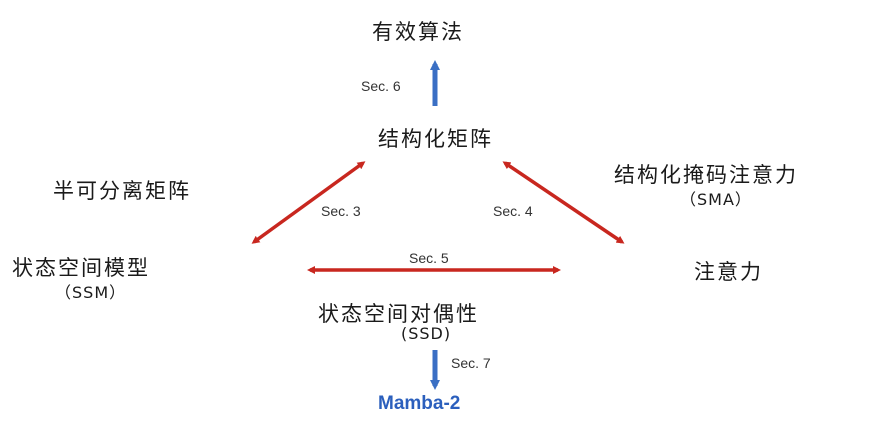 The width and height of the screenshot is (891, 435). I want to click on node-structured-matrix: 结构化矩阵, so click(435, 139).